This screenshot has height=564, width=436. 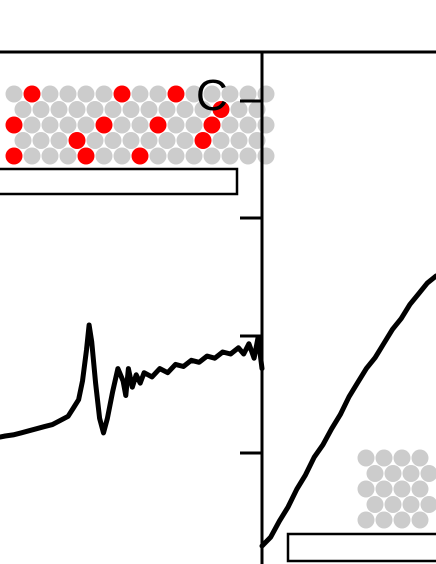 I want to click on panel-letter: C, so click(x=212, y=95).